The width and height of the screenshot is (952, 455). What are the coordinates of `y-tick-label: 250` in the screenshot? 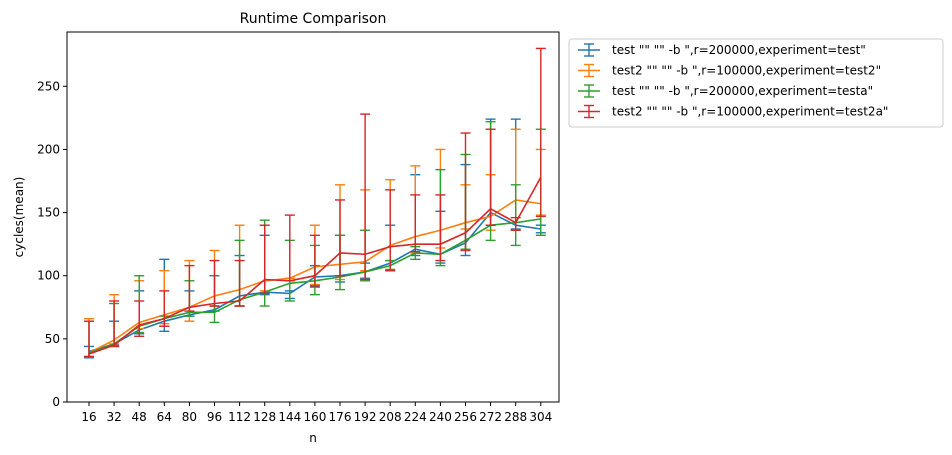 It's located at (48, 86).